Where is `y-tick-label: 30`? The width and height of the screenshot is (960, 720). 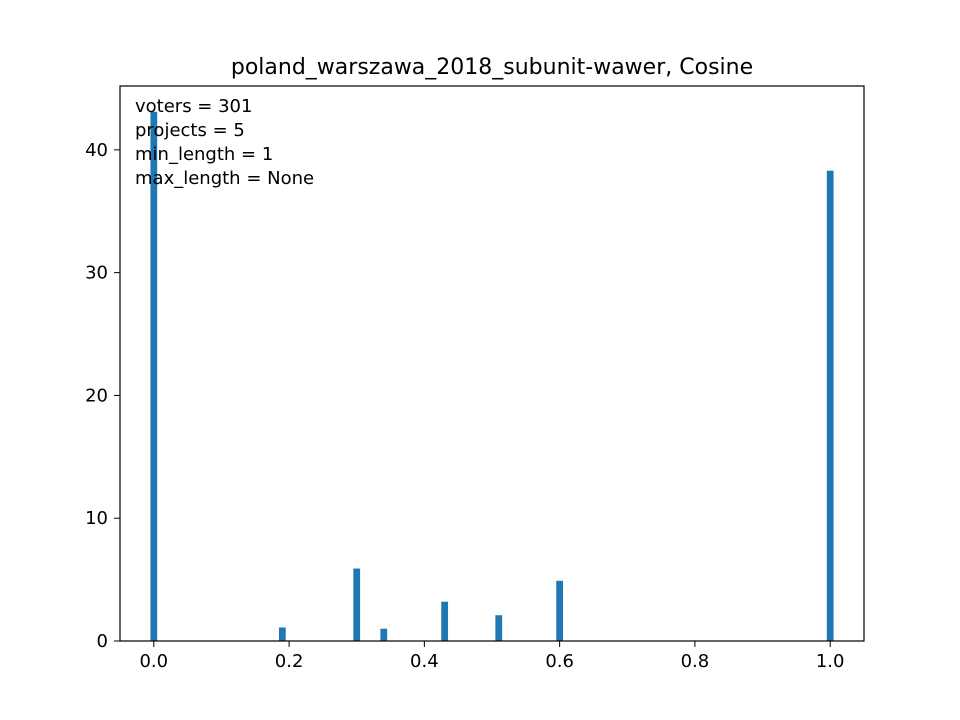 y-tick-label: 30 is located at coordinates (96, 273).